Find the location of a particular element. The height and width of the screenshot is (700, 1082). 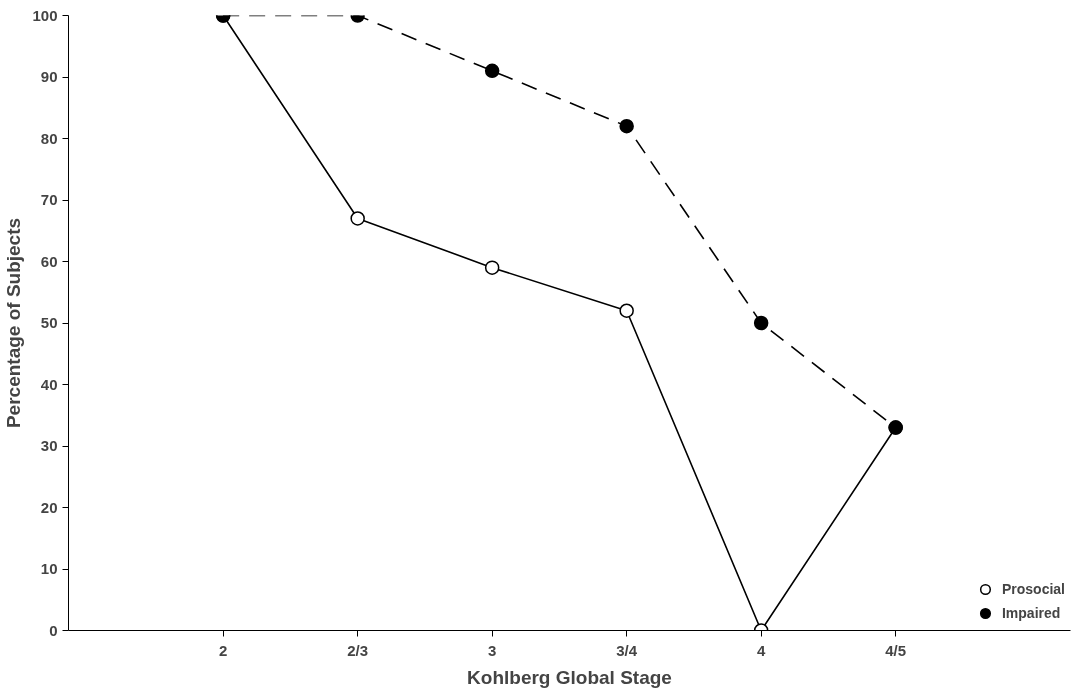

x-tick-label: 3/4 is located at coordinates (627, 650).